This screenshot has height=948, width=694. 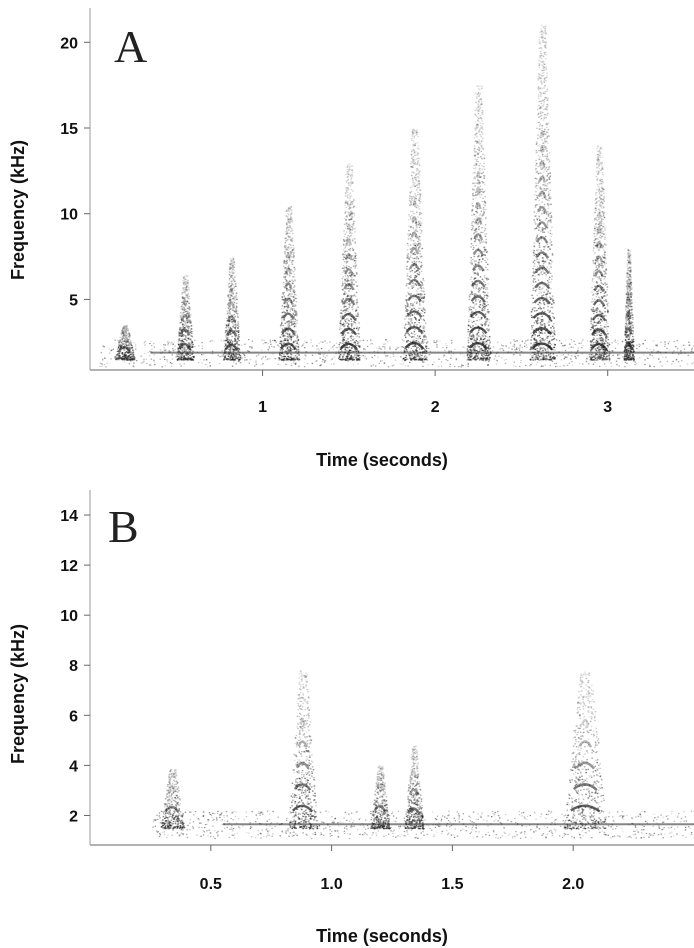 What do you see at coordinates (75, 172) in the screenshot?
I see `panel-a-y-ticks: 5 10 15 20` at bounding box center [75, 172].